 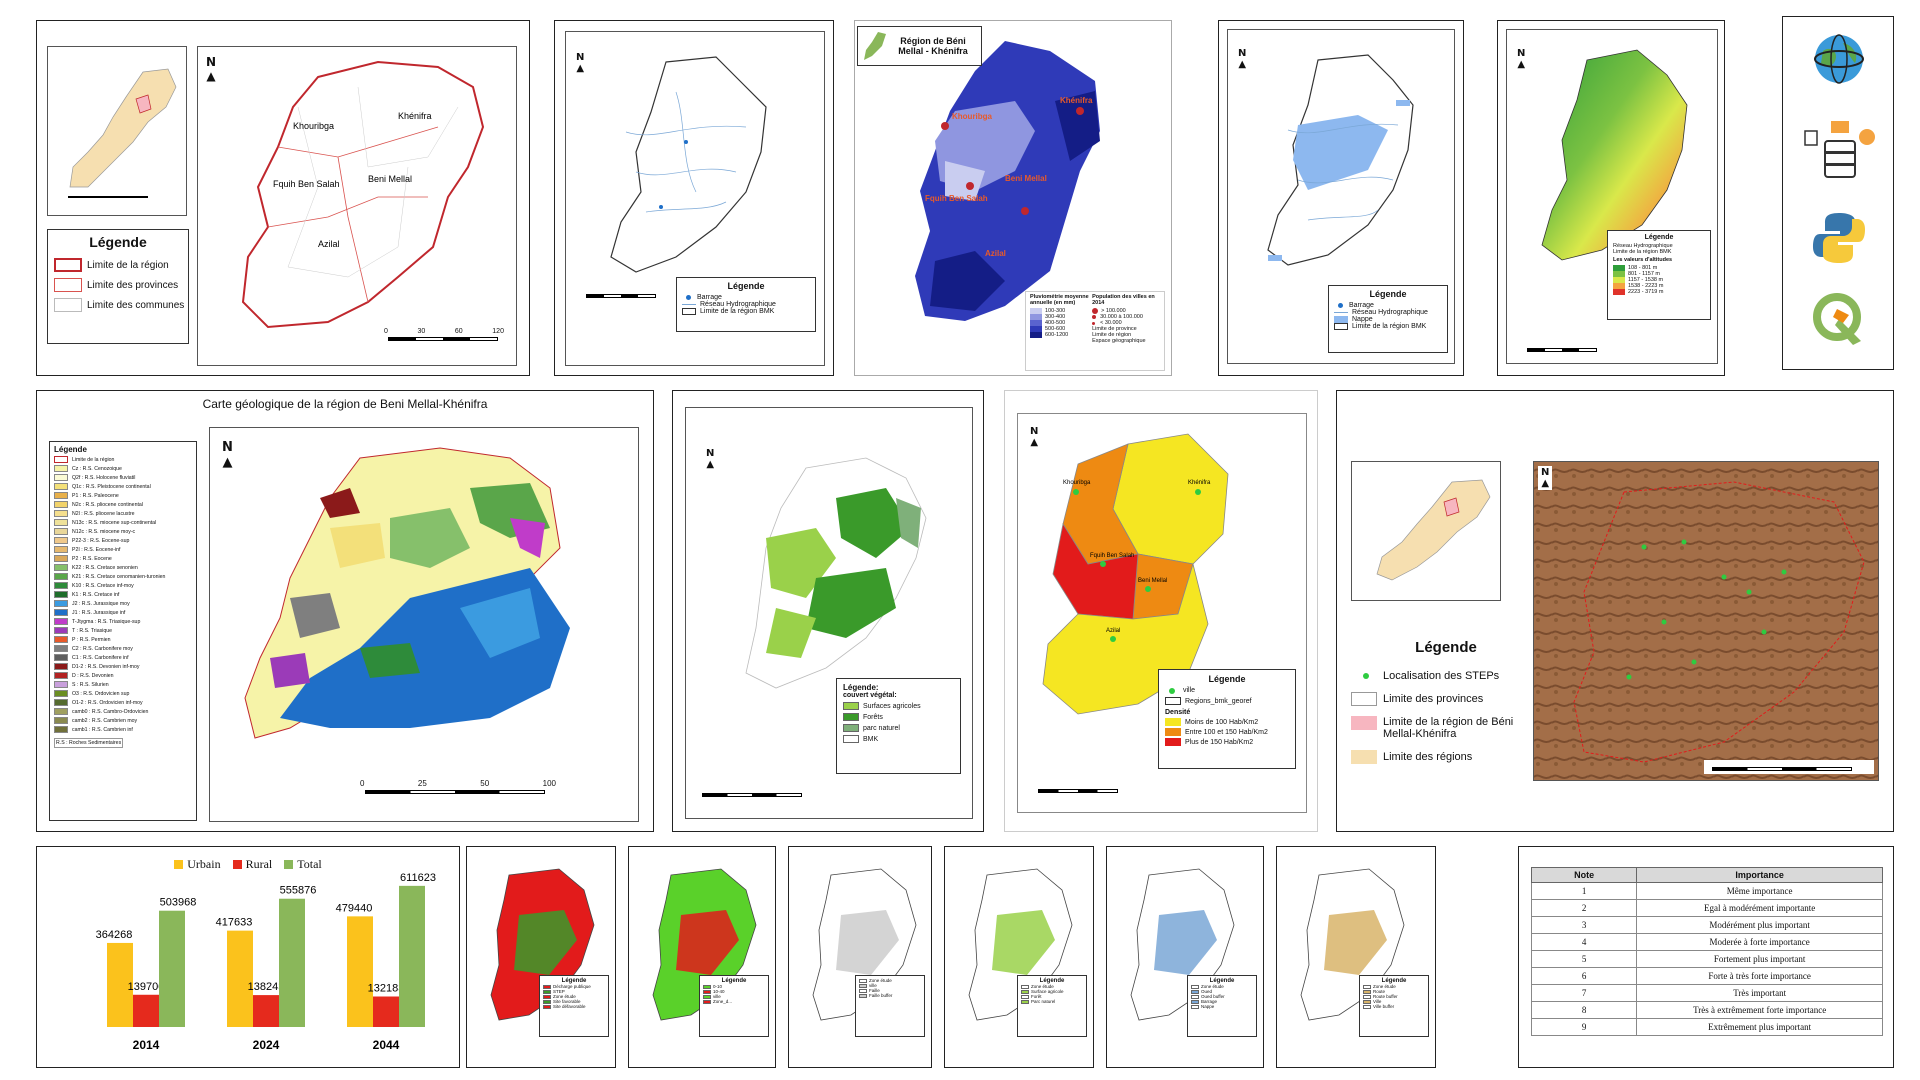 What do you see at coordinates (851, 717) in the screenshot?
I see `veg-swatch` at bounding box center [851, 717].